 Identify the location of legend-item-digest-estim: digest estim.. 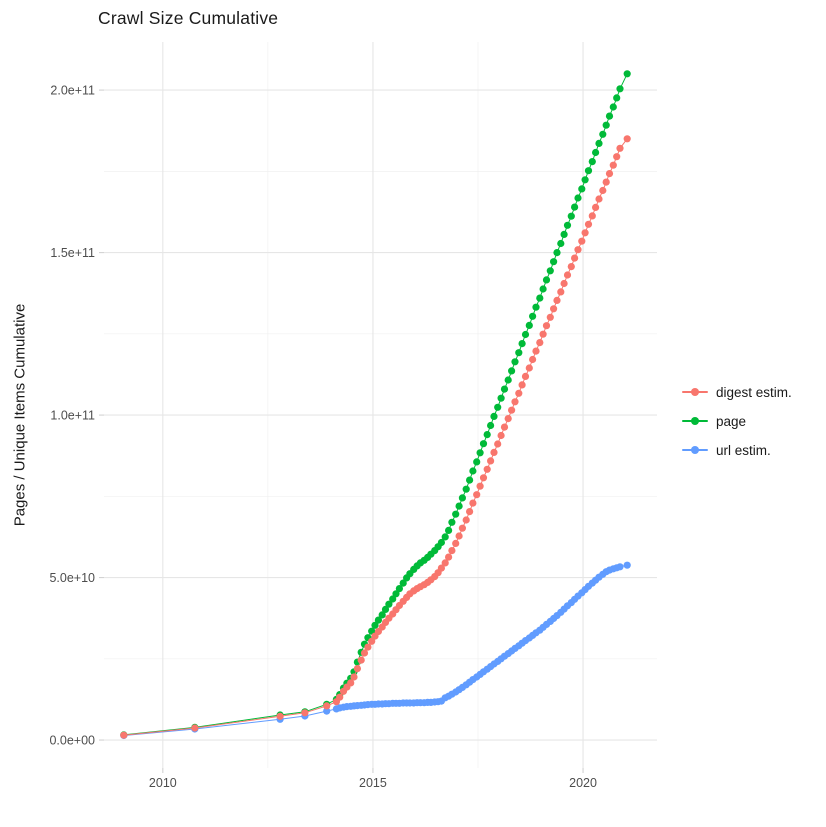
(737, 392).